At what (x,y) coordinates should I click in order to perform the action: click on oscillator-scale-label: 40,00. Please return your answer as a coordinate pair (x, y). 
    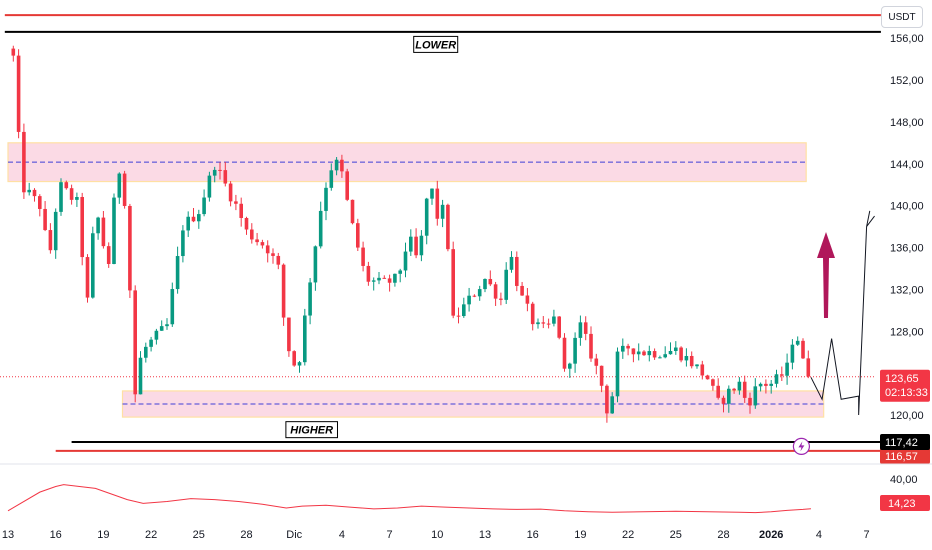
    Looking at the image, I should click on (904, 480).